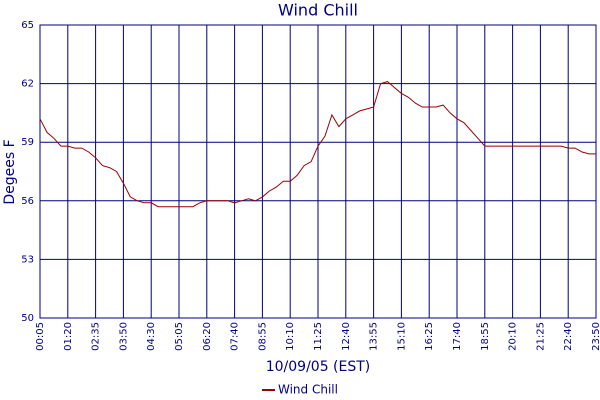 The image size is (600, 400). I want to click on x-tick-label: 08:55, so click(262, 336).